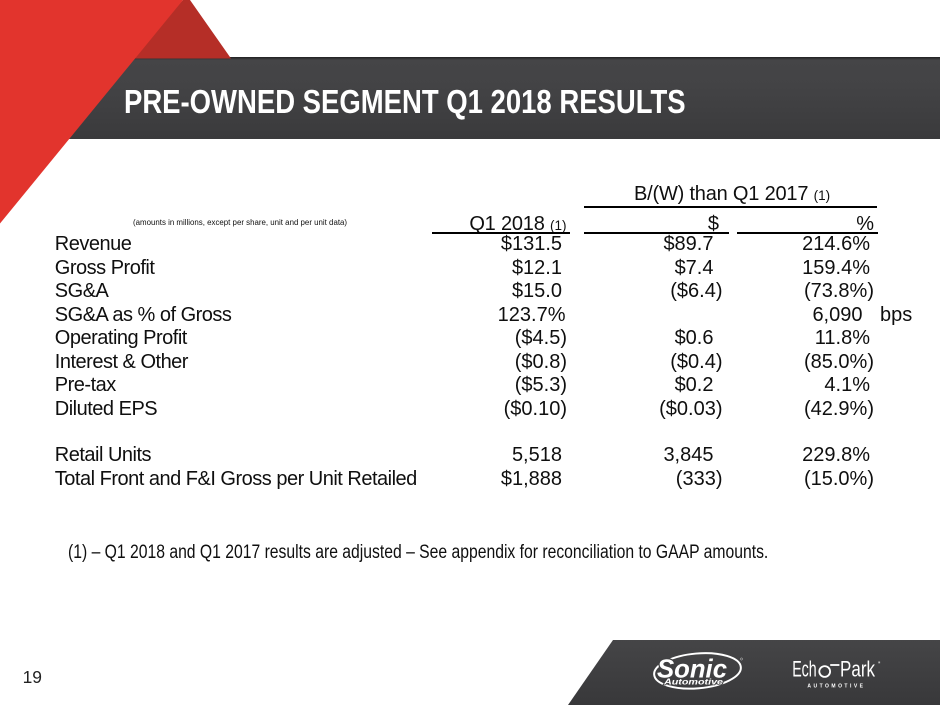 Image resolution: width=940 pixels, height=705 pixels. Describe the element at coordinates (693, 681) in the screenshot. I see `svg-text: Automotive` at that location.